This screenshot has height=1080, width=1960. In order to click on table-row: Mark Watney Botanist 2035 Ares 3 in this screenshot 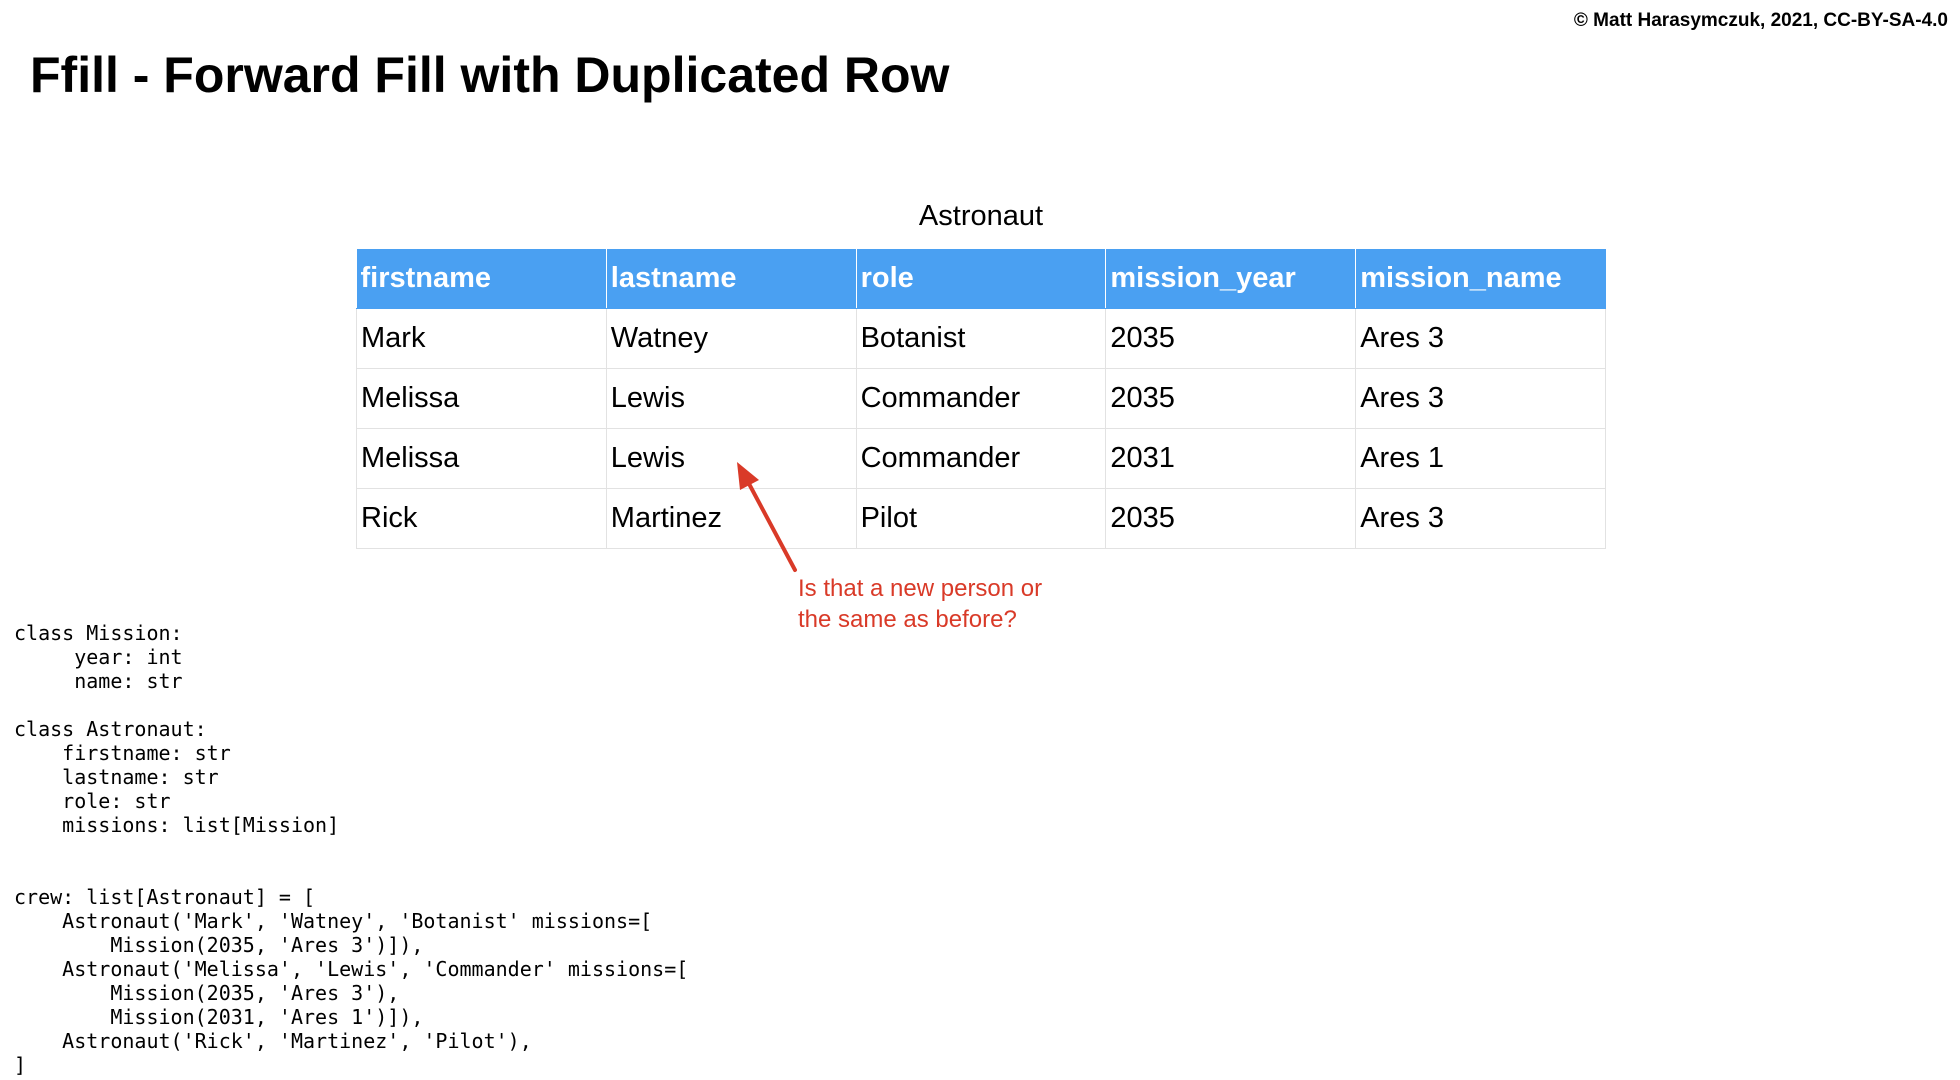, I will do `click(981, 338)`.